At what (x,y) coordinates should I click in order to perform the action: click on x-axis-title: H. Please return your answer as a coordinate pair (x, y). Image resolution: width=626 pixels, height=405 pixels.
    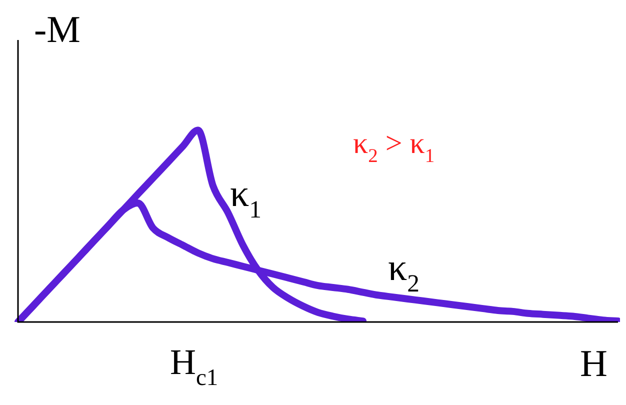
    Looking at the image, I should click on (594, 364).